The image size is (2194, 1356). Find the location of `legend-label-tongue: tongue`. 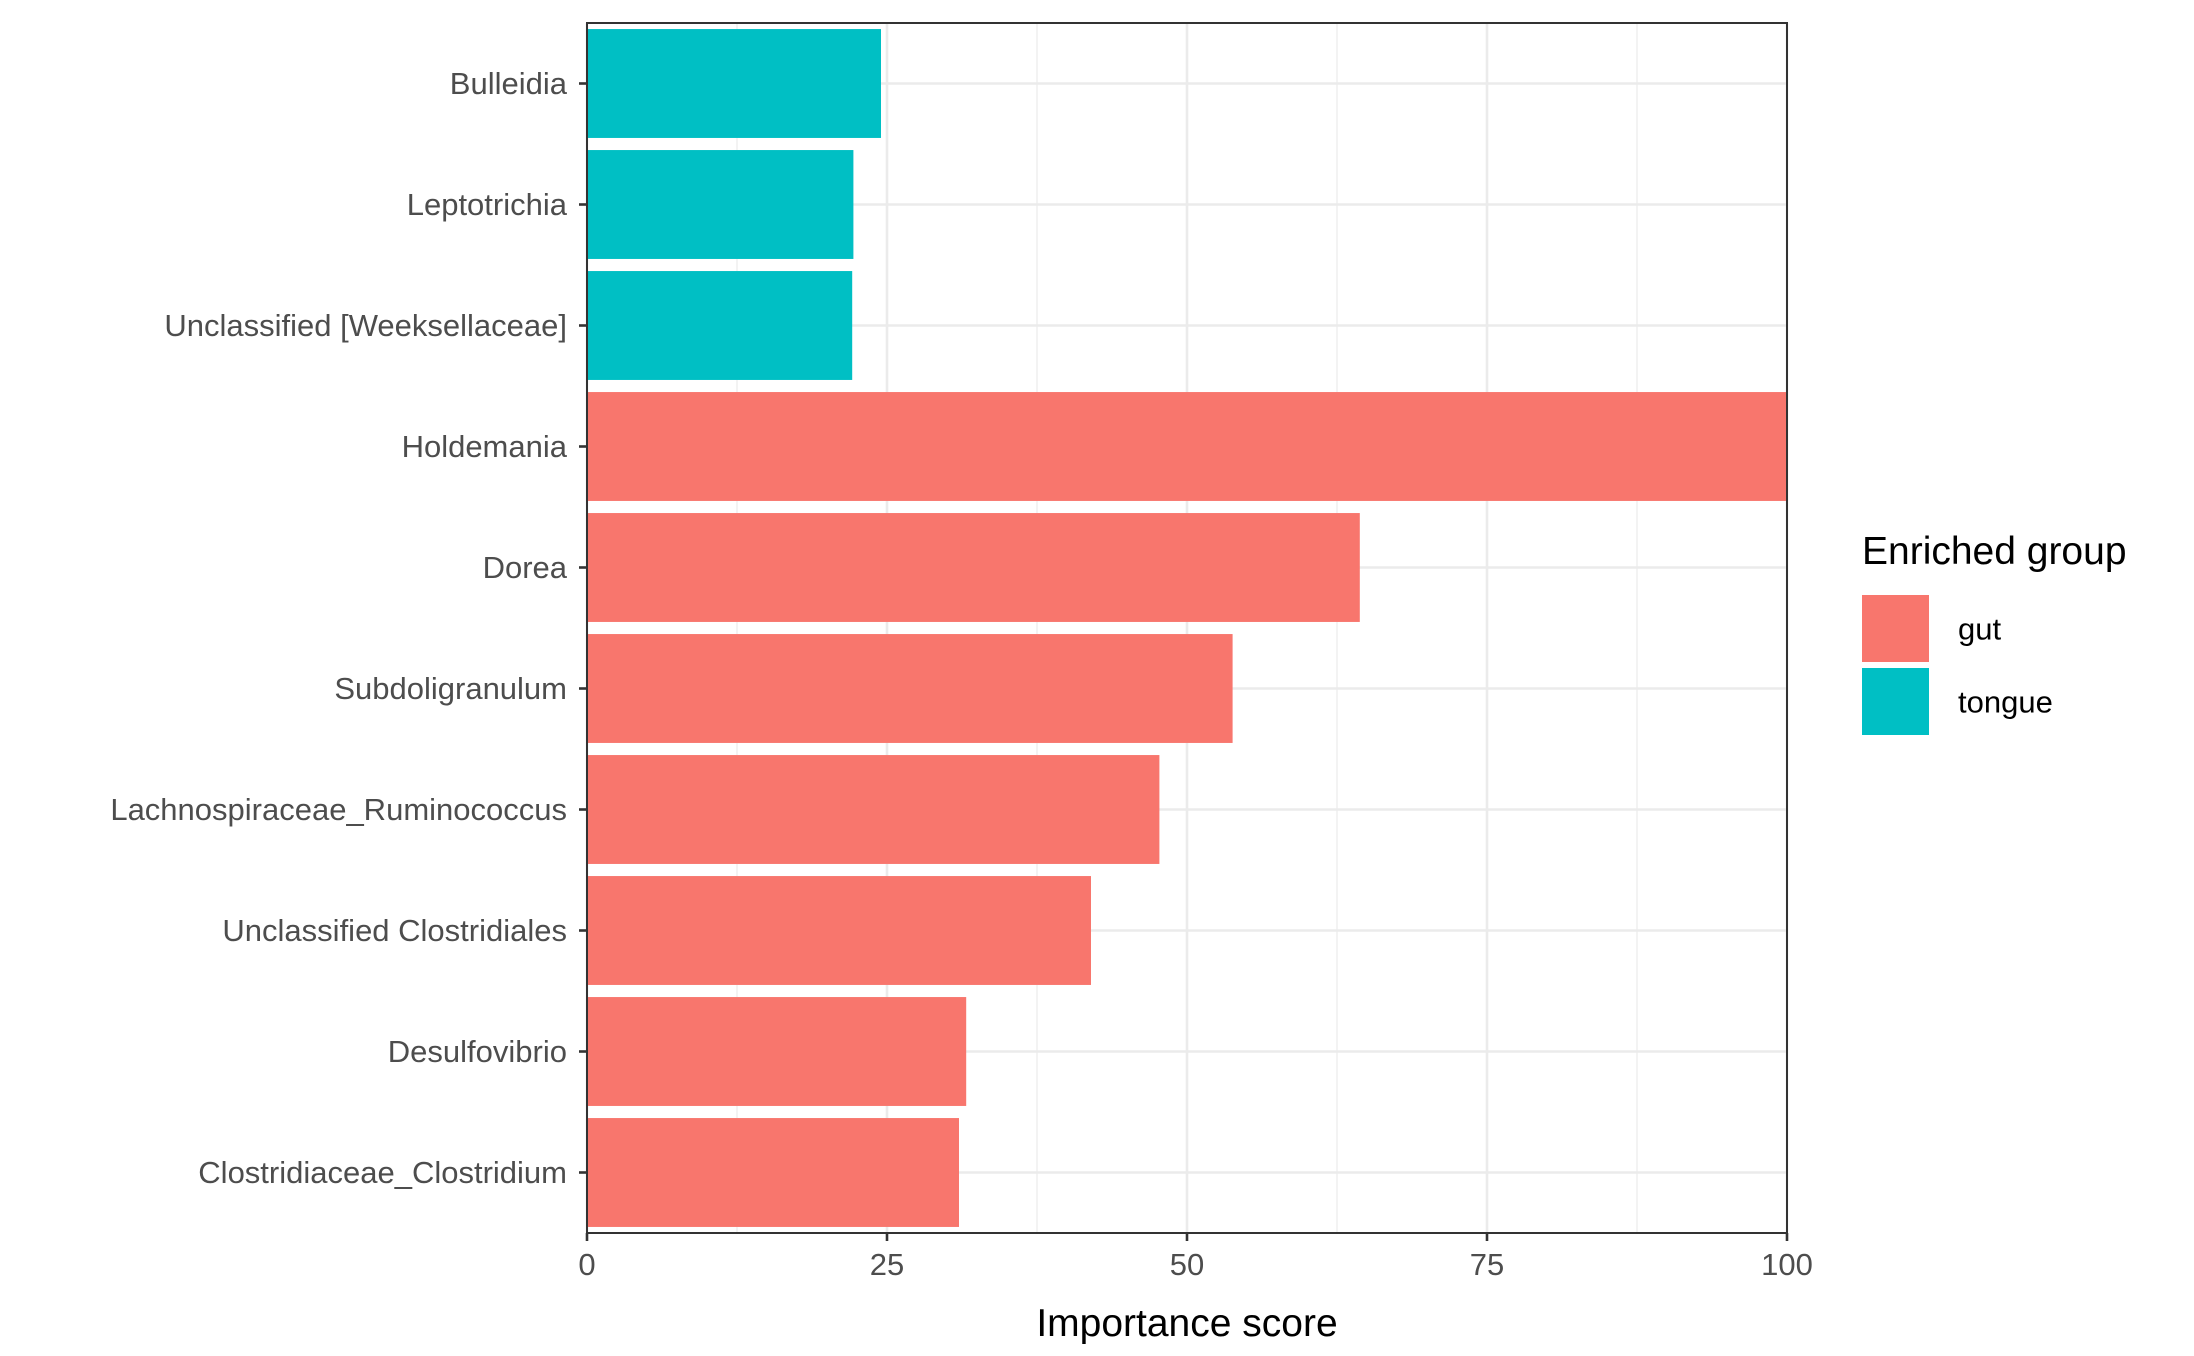

legend-label-tongue: tongue is located at coordinates (2005, 702).